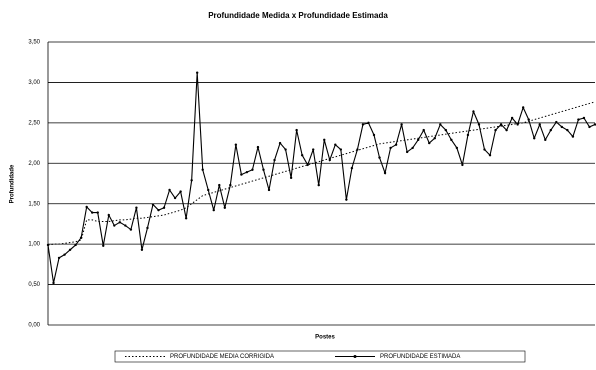 The width and height of the screenshot is (596, 370). Describe the element at coordinates (34, 326) in the screenshot. I see `y-tick-label: 0,00` at that location.